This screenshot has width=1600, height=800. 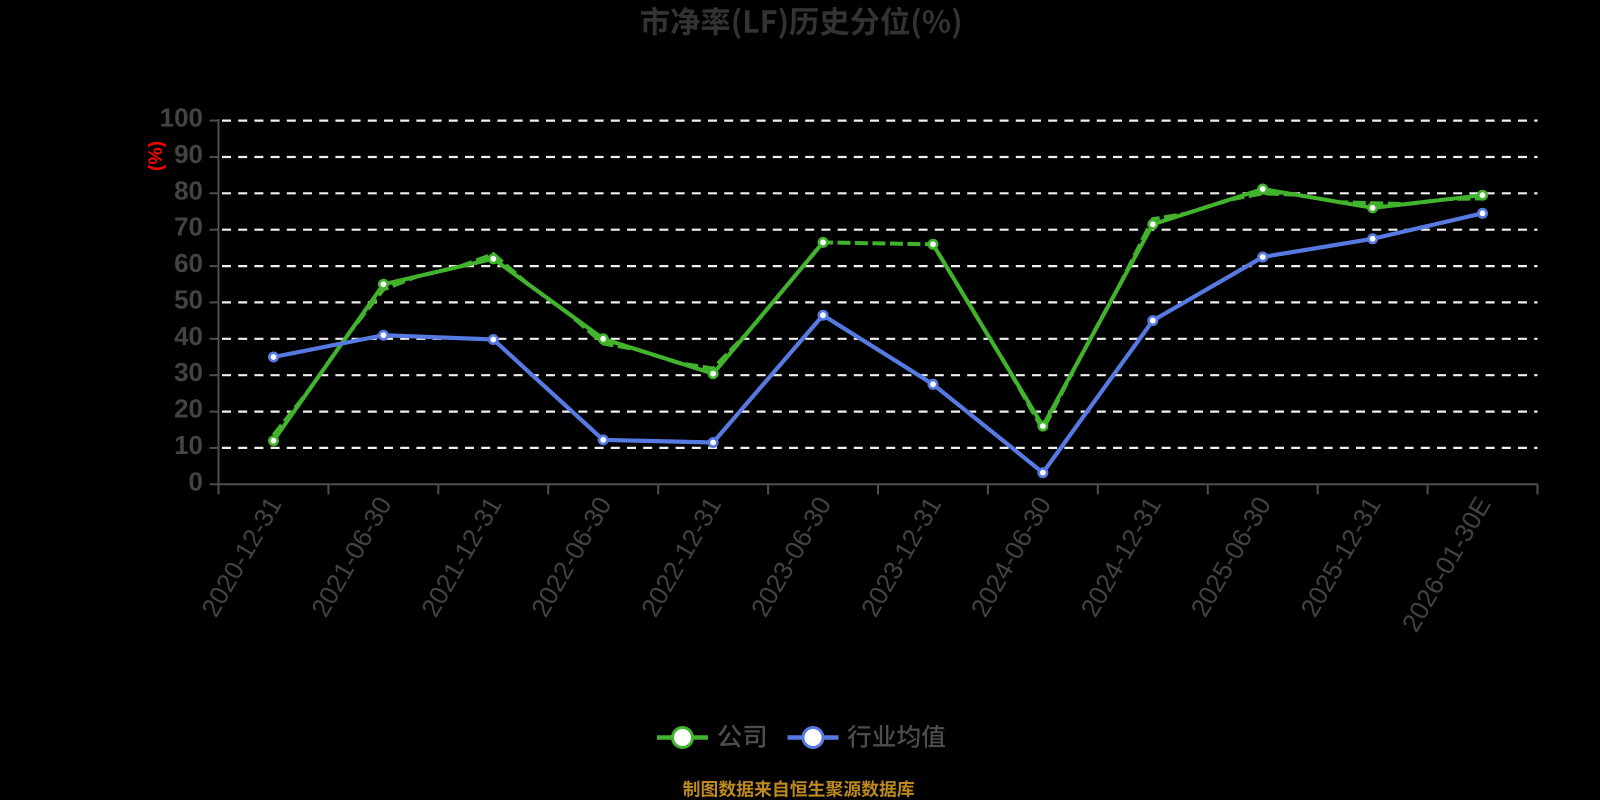 I want to click on svg-text: 2024-12-31, so click(x=1121, y=557).